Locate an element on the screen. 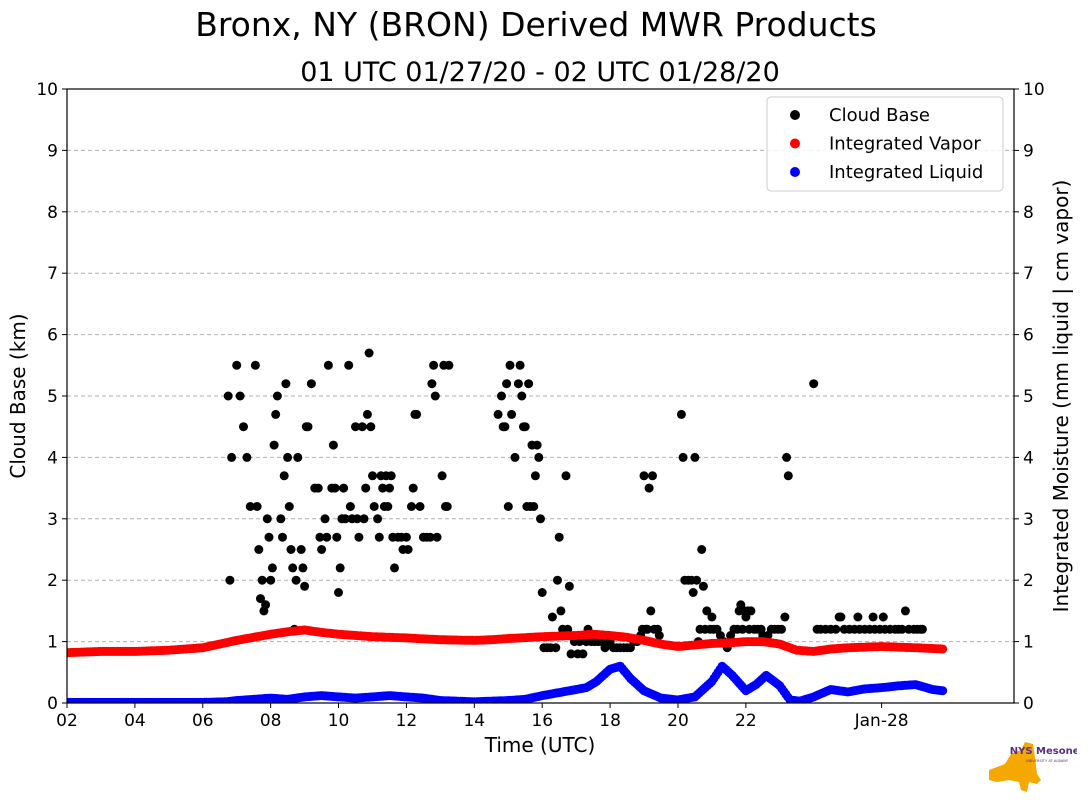  y-tick-label-right: 1 is located at coordinates (1028, 643).